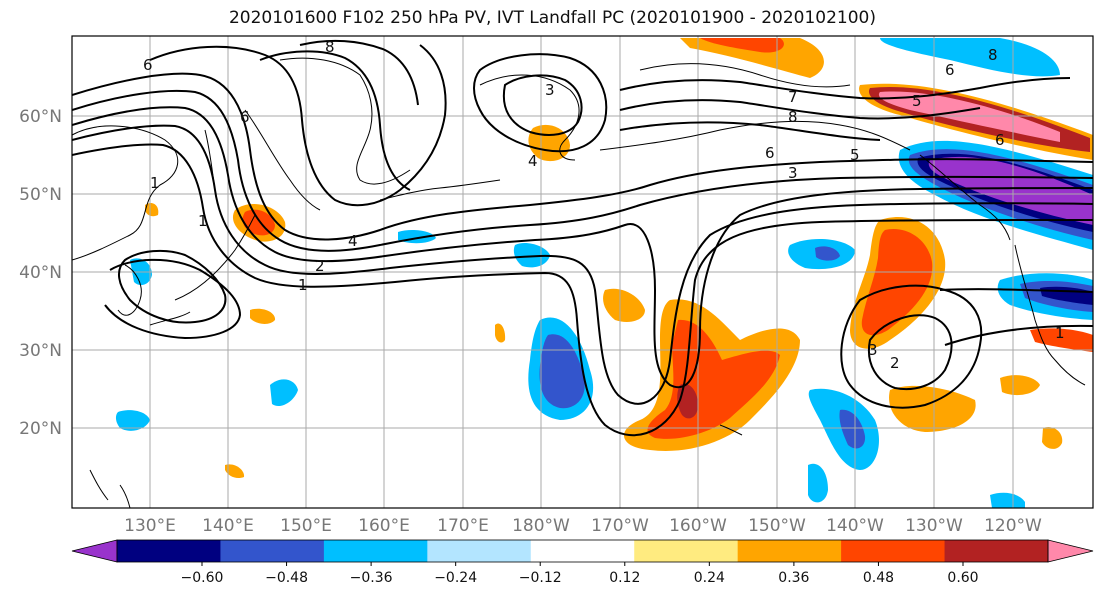 The height and width of the screenshot is (601, 1105). What do you see at coordinates (172, 286) in the screenshot?
I see `pv-contour-asia-loop` at bounding box center [172, 286].